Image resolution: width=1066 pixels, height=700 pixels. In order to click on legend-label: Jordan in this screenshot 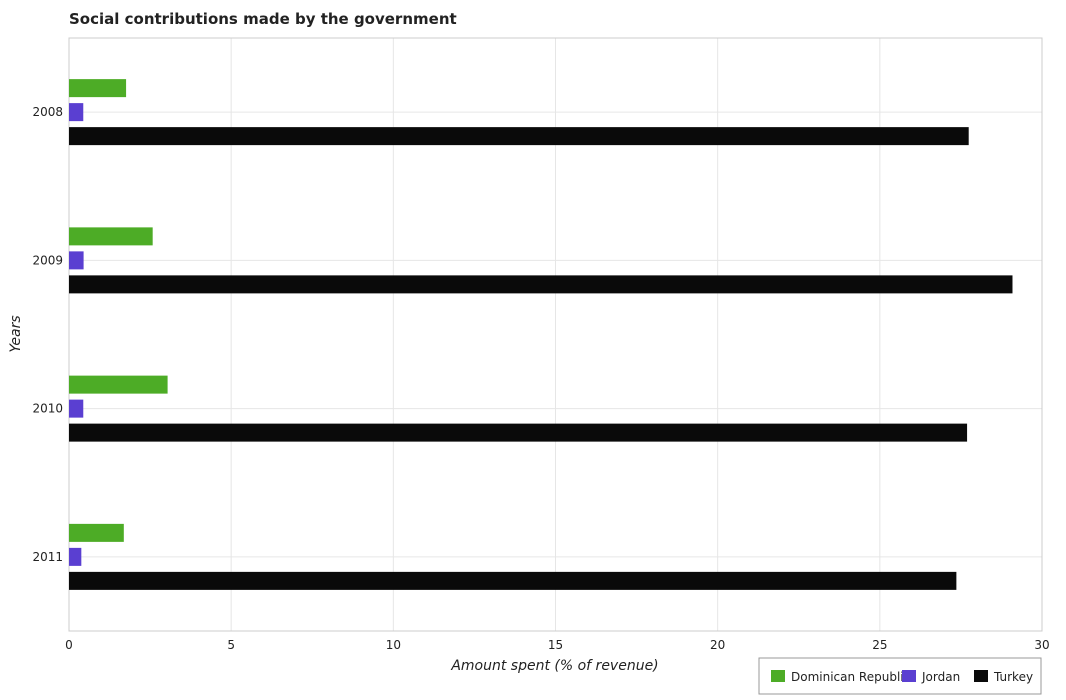, I will do `click(940, 677)`.